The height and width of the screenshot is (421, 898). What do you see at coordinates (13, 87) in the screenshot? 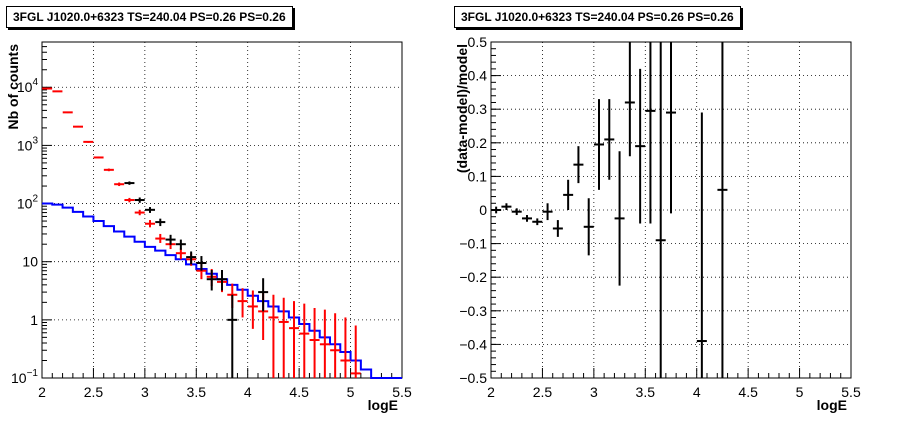
I see `y-axis-label: Nb of counts` at bounding box center [13, 87].